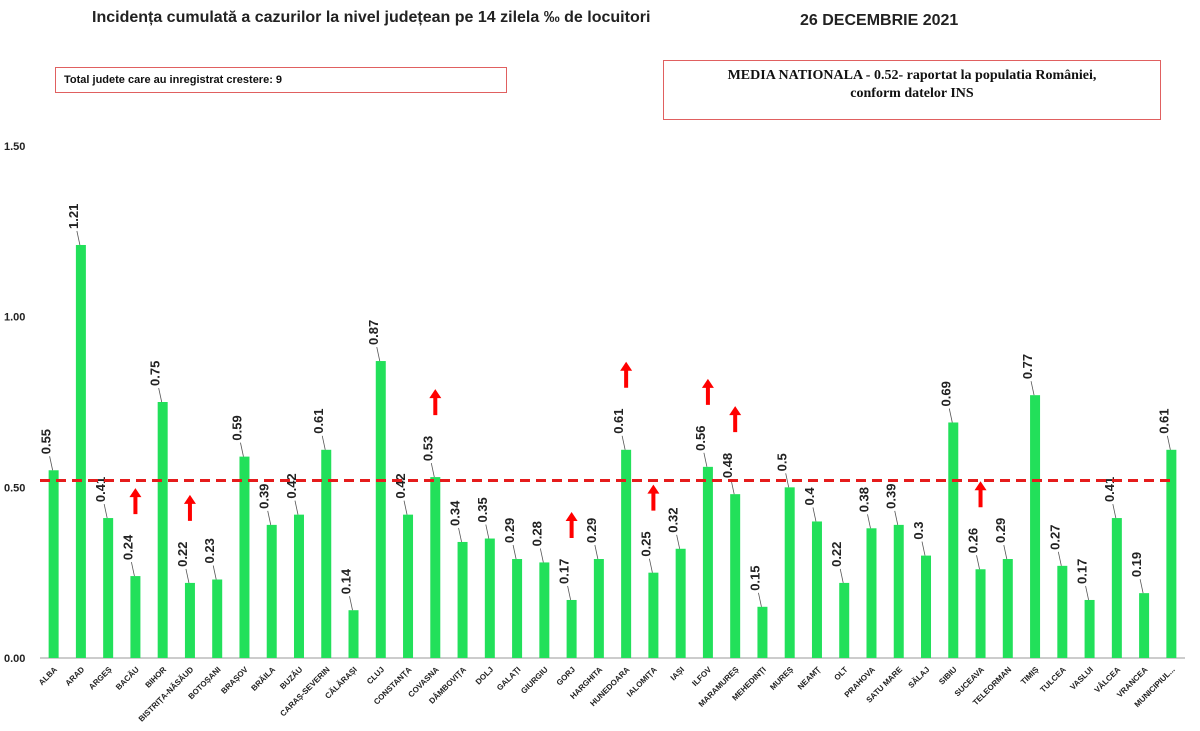 This screenshot has width=1200, height=731. I want to click on y-tick-label: 1.00, so click(14, 318).